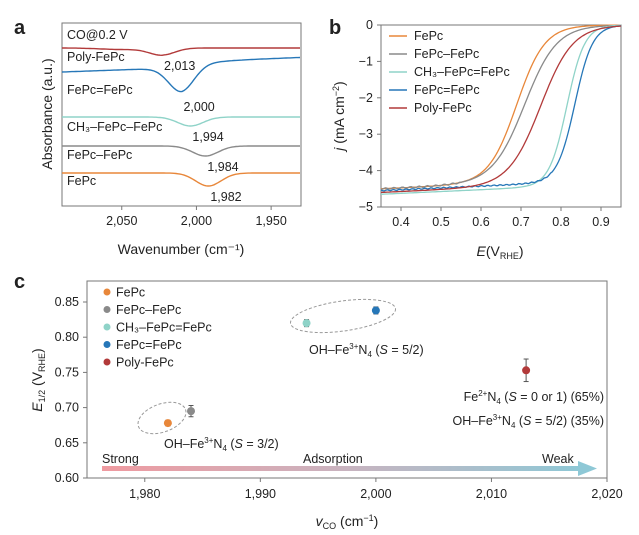 The image size is (639, 535). I want to click on panel-c-points, so click(347, 367).